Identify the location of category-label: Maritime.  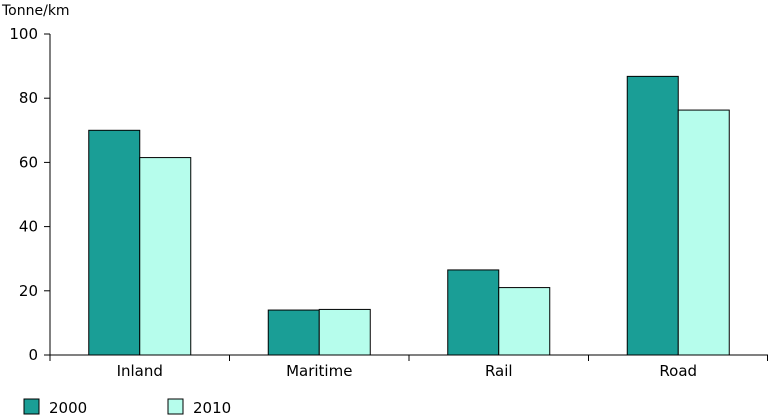
(319, 371).